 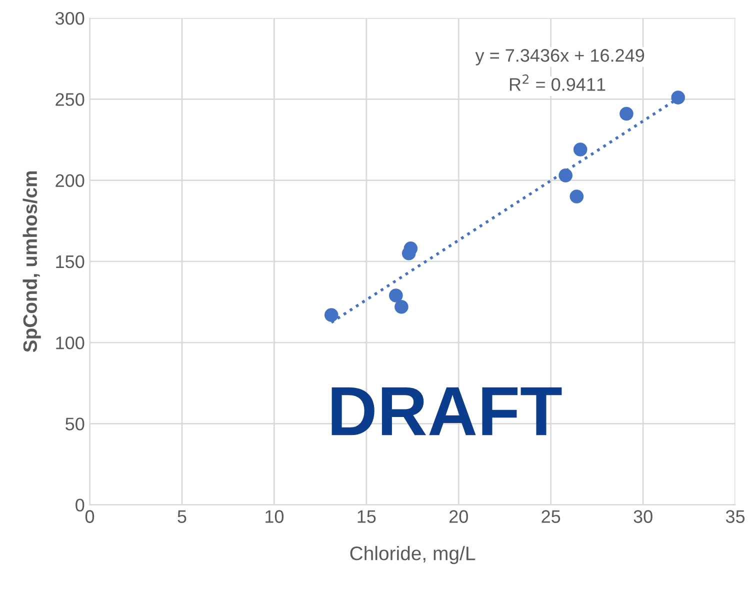 What do you see at coordinates (80, 505) in the screenshot?
I see `y-tick-label: 0` at bounding box center [80, 505].